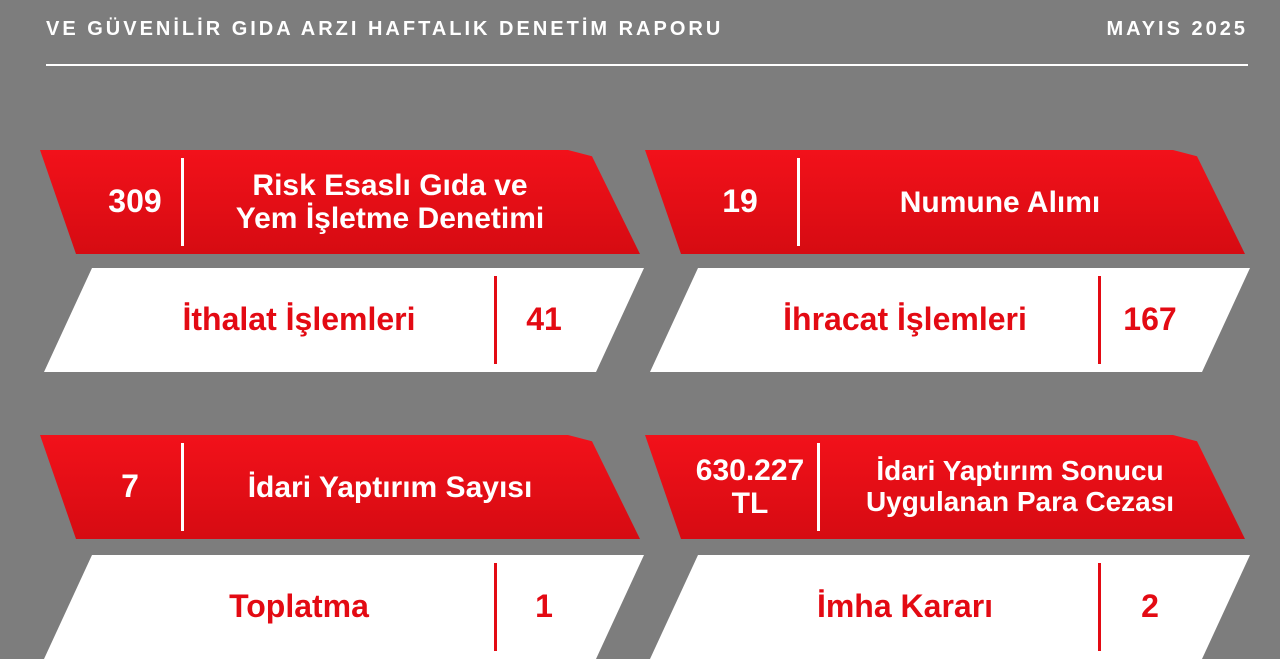 The image size is (1280, 659). What do you see at coordinates (905, 606) in the screenshot?
I see `card-label: İmha Kararı` at bounding box center [905, 606].